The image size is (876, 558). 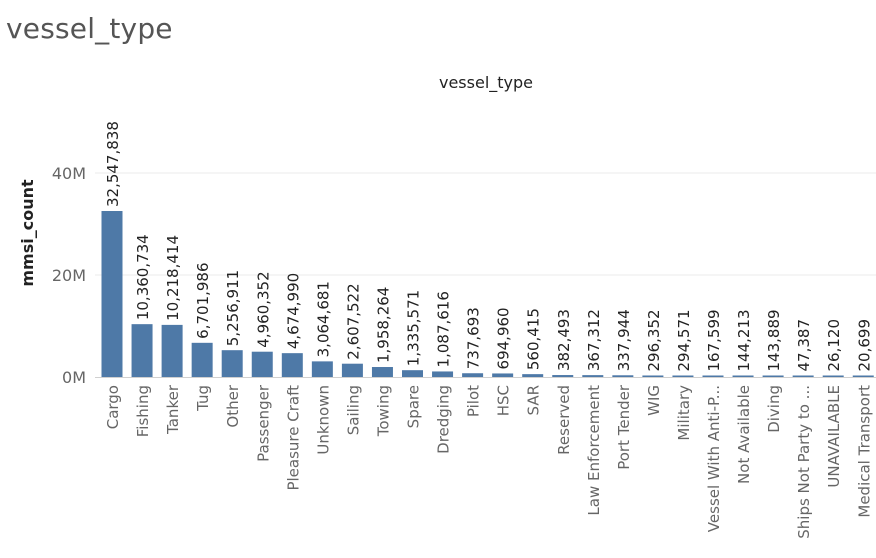 What do you see at coordinates (293, 311) in the screenshot?
I see `data-label: 4,674,990` at bounding box center [293, 311].